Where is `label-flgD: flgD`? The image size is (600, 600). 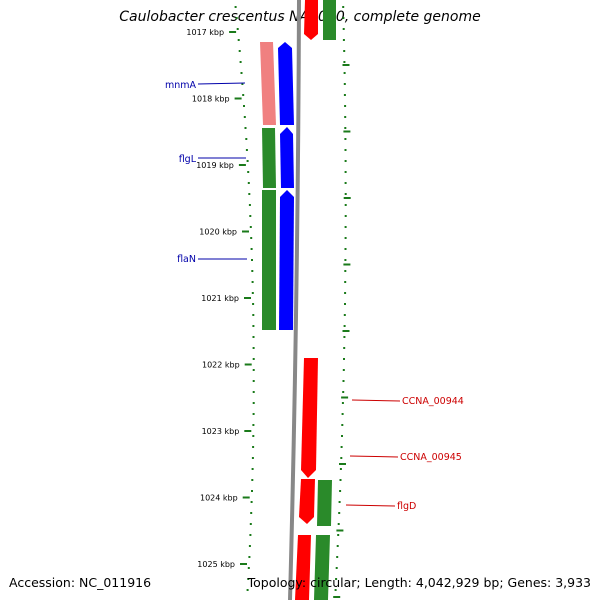
label-flgD: flgD is located at coordinates (380, 506).